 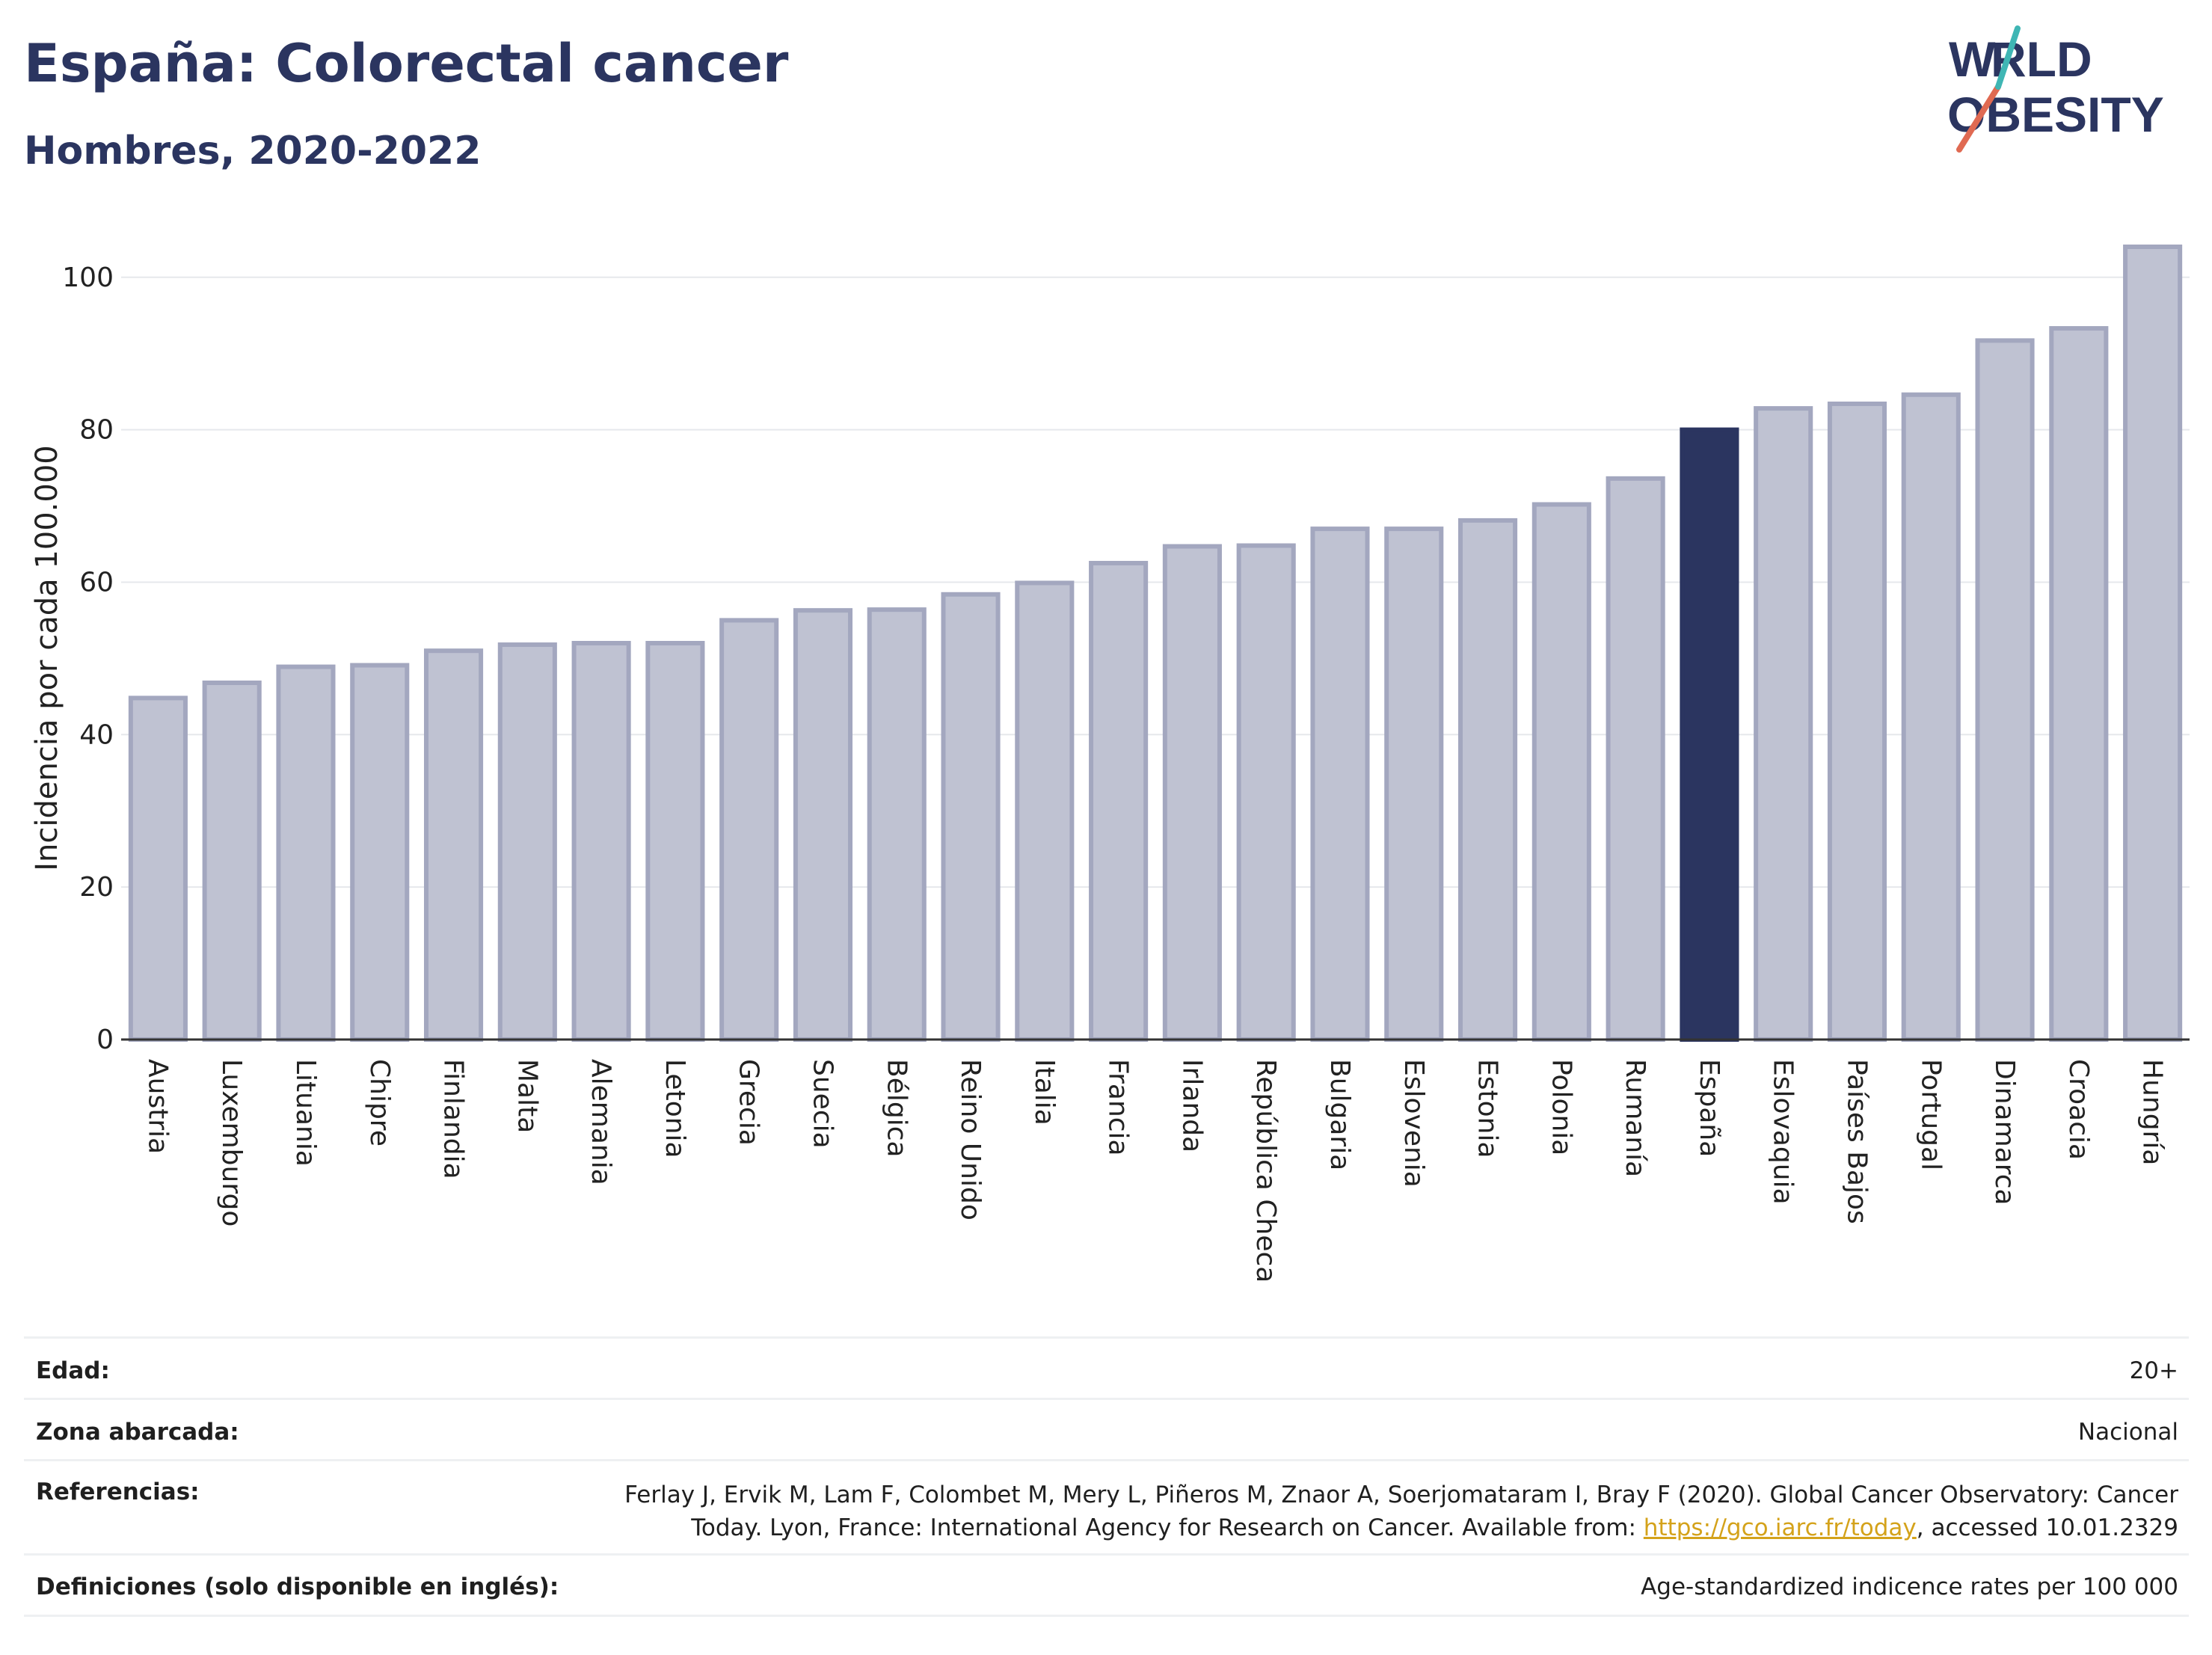 What do you see at coordinates (118, 1492) in the screenshot?
I see `references-label: Referencias:` at bounding box center [118, 1492].